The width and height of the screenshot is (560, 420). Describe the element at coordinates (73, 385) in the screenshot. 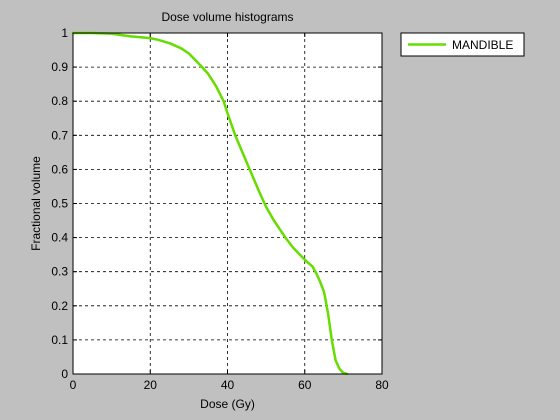

I see `x-tick-label: 0` at that location.